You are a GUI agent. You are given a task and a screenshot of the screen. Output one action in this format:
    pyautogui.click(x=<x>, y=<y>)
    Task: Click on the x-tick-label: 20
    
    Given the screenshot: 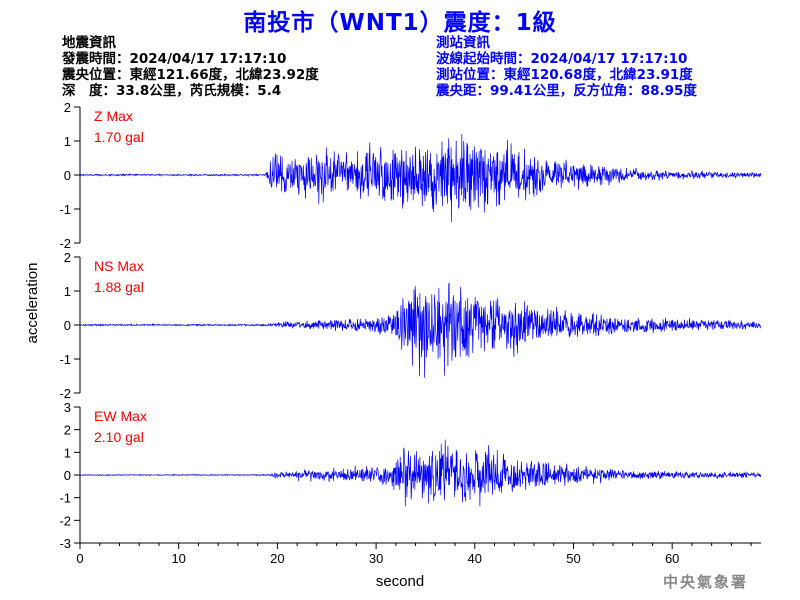 What is the action you would take?
    pyautogui.click(x=277, y=558)
    